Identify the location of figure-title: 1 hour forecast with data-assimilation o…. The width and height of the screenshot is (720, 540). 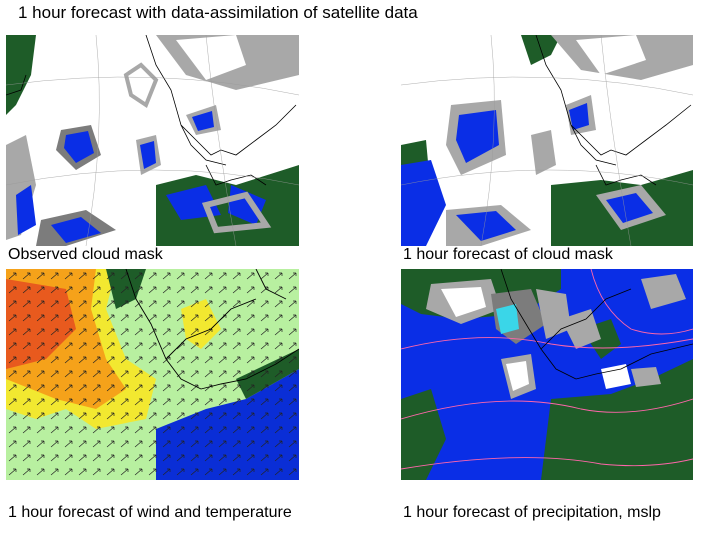
(218, 12).